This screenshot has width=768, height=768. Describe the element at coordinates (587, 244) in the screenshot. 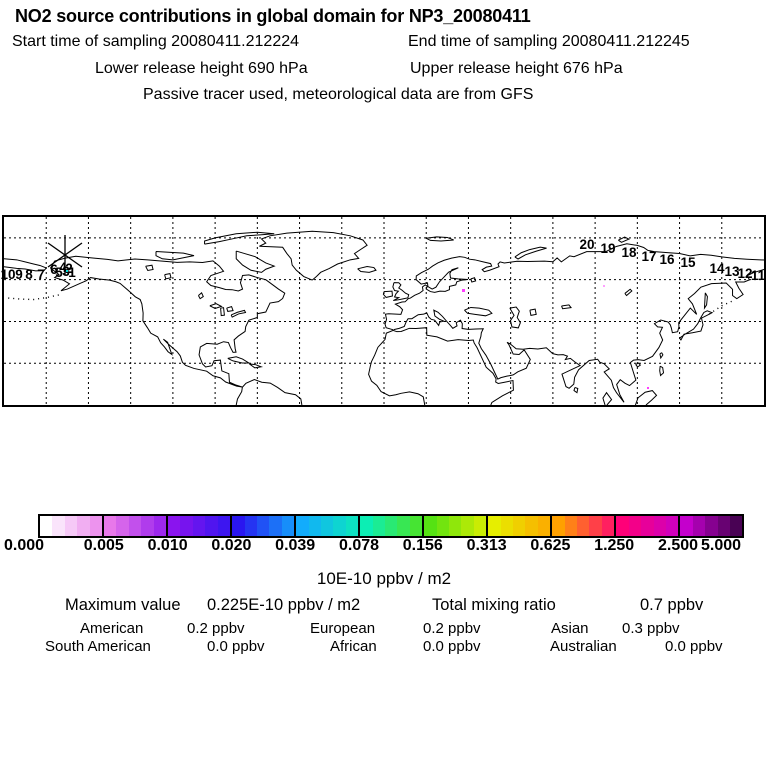

I see `trajectory-day-label: 20` at that location.